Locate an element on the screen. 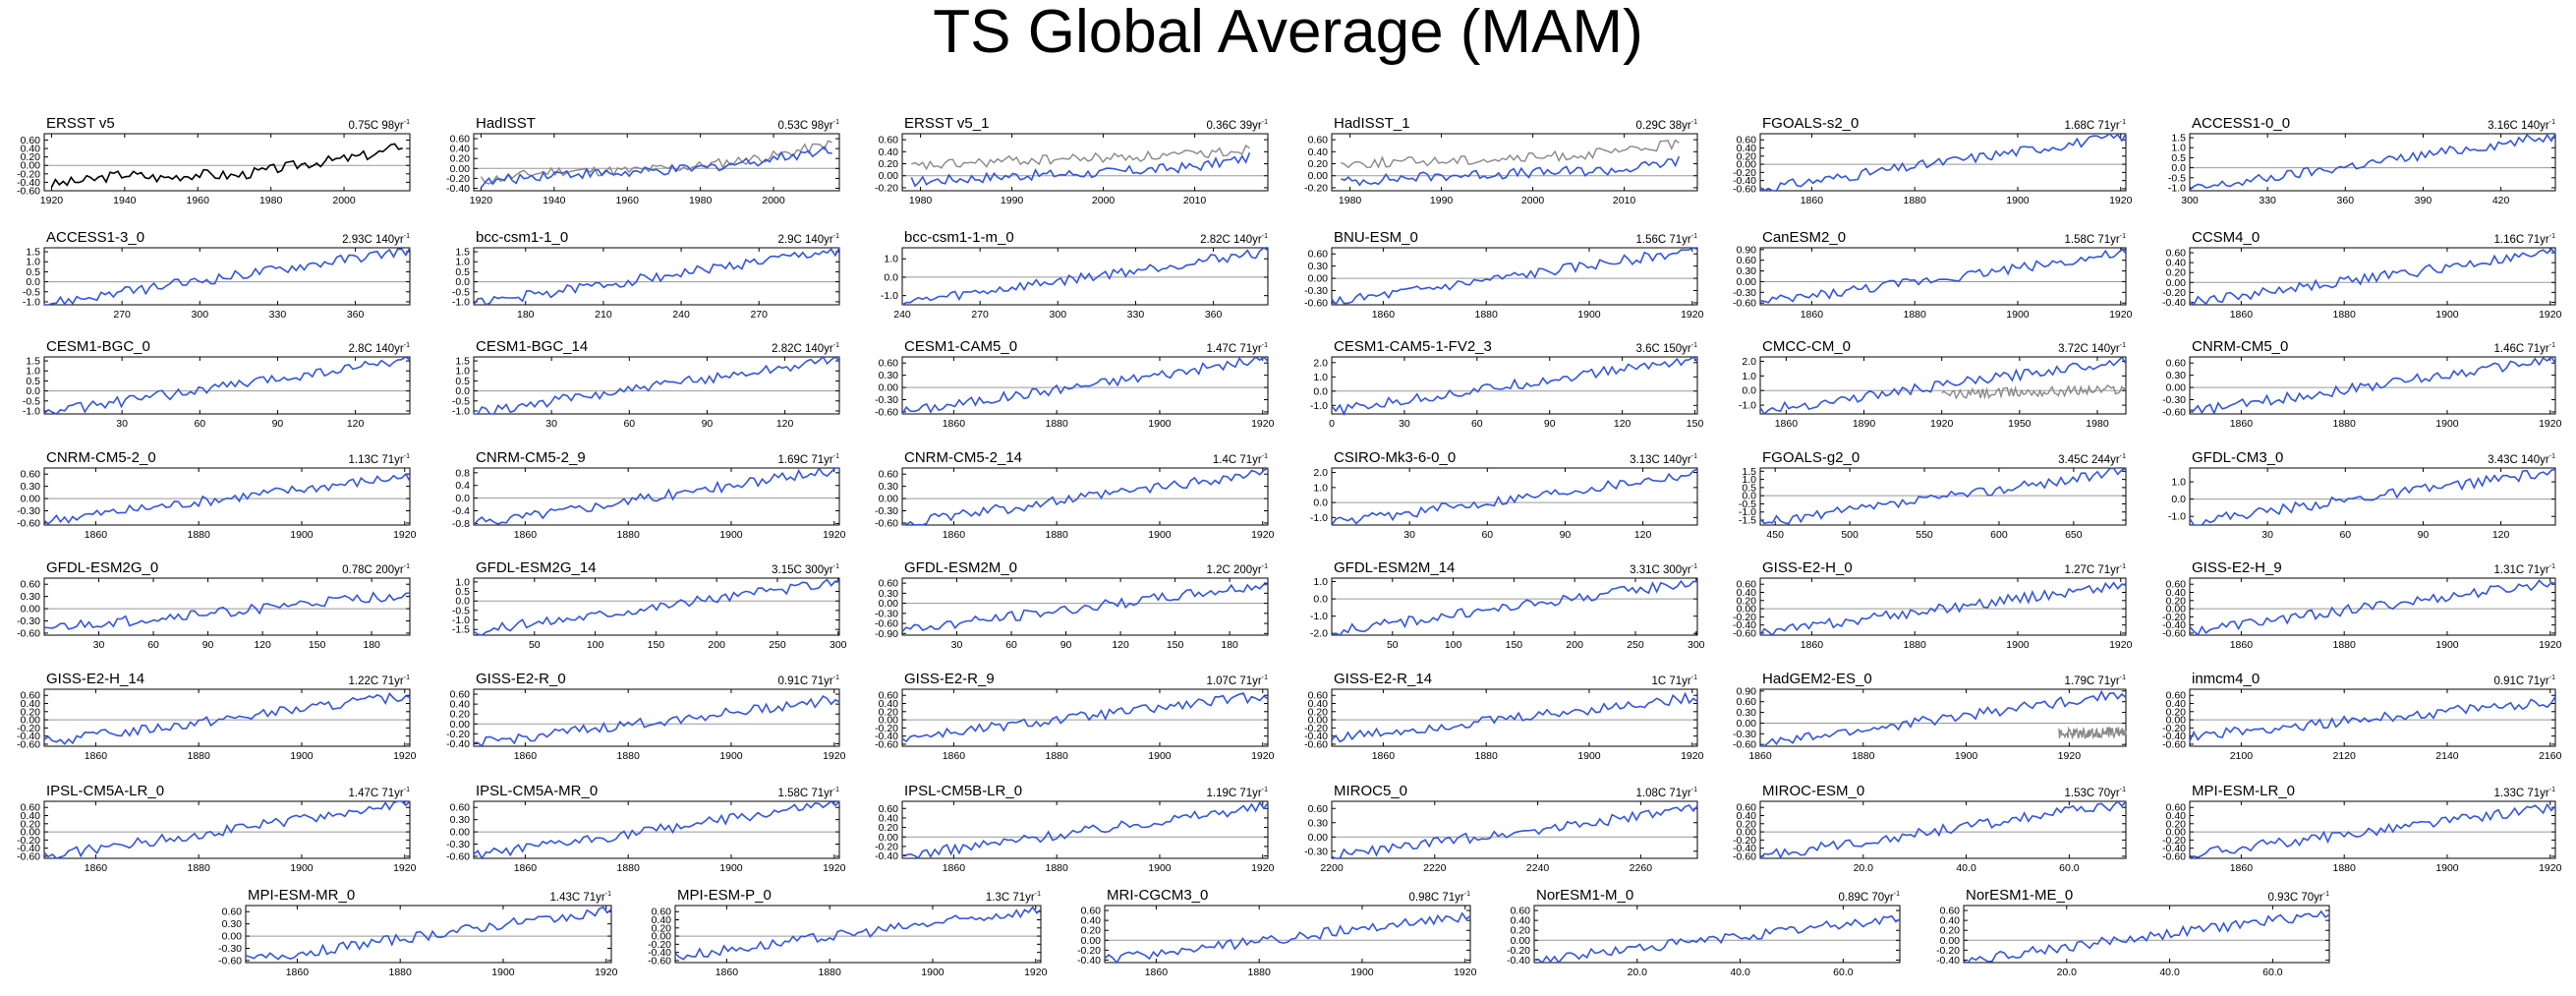  y-tick-label: 1.0 is located at coordinates (1320, 377).